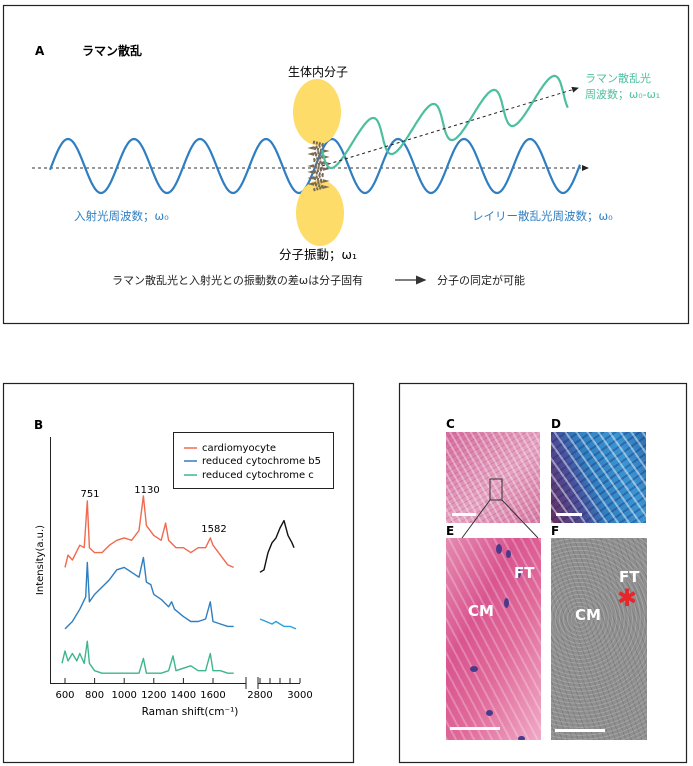 This screenshot has height=766, width=693. I want to click on x-tick-label-800: 800, so click(94, 695).